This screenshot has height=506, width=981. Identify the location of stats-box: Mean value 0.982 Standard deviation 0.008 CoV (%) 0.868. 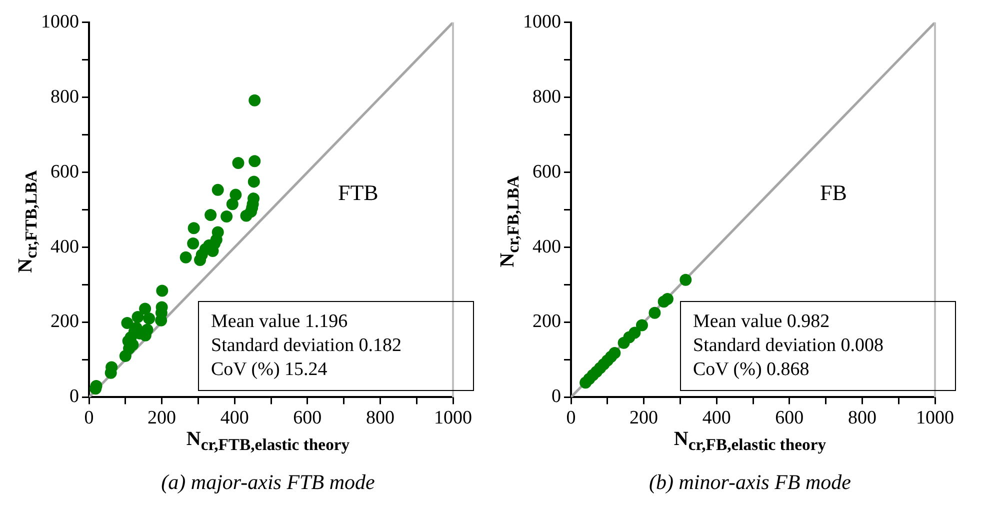
(818, 346).